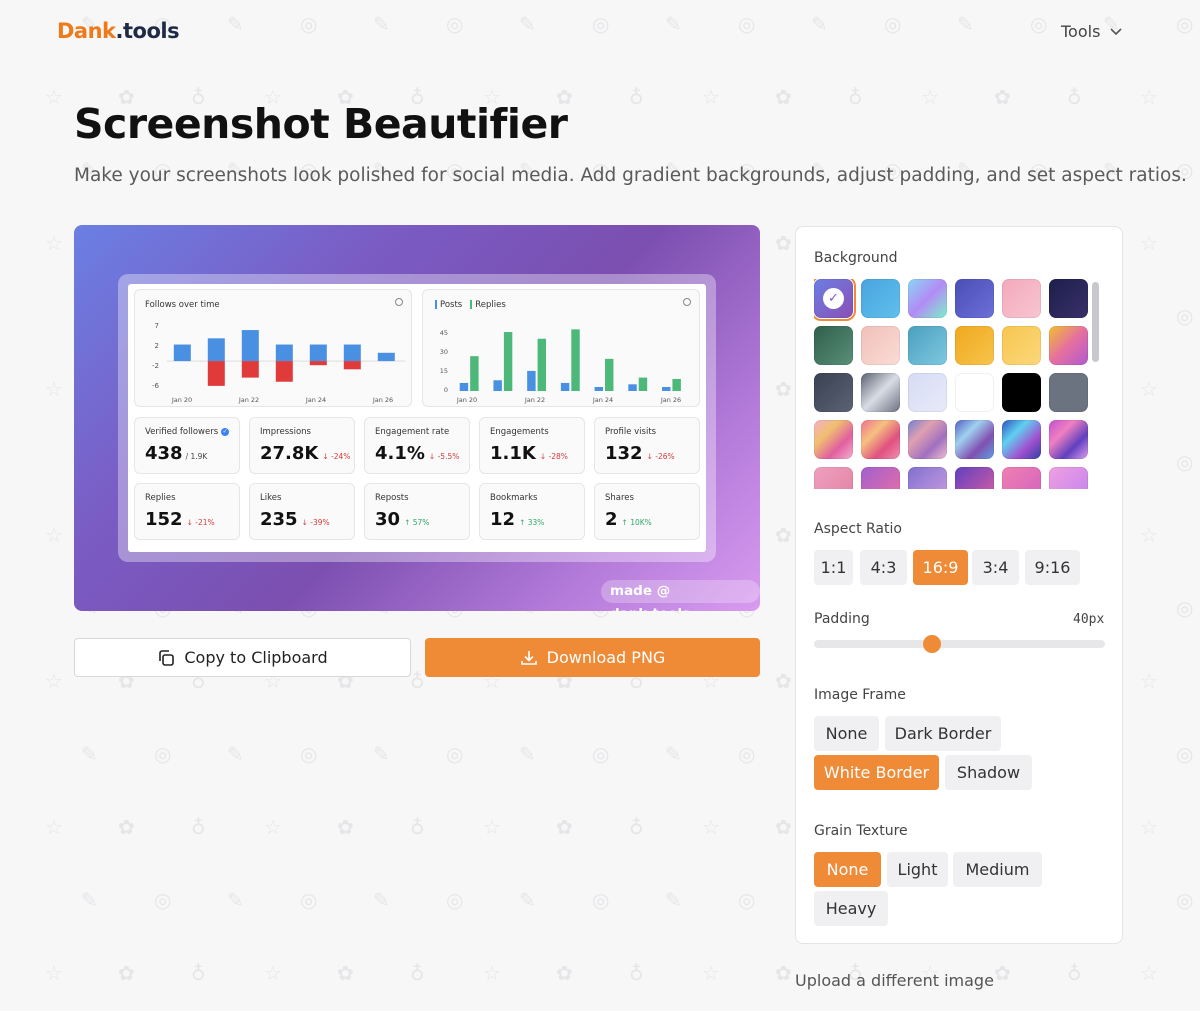 This screenshot has width=1200, height=1011. I want to click on grain-texture-option: Heavy, so click(851, 908).